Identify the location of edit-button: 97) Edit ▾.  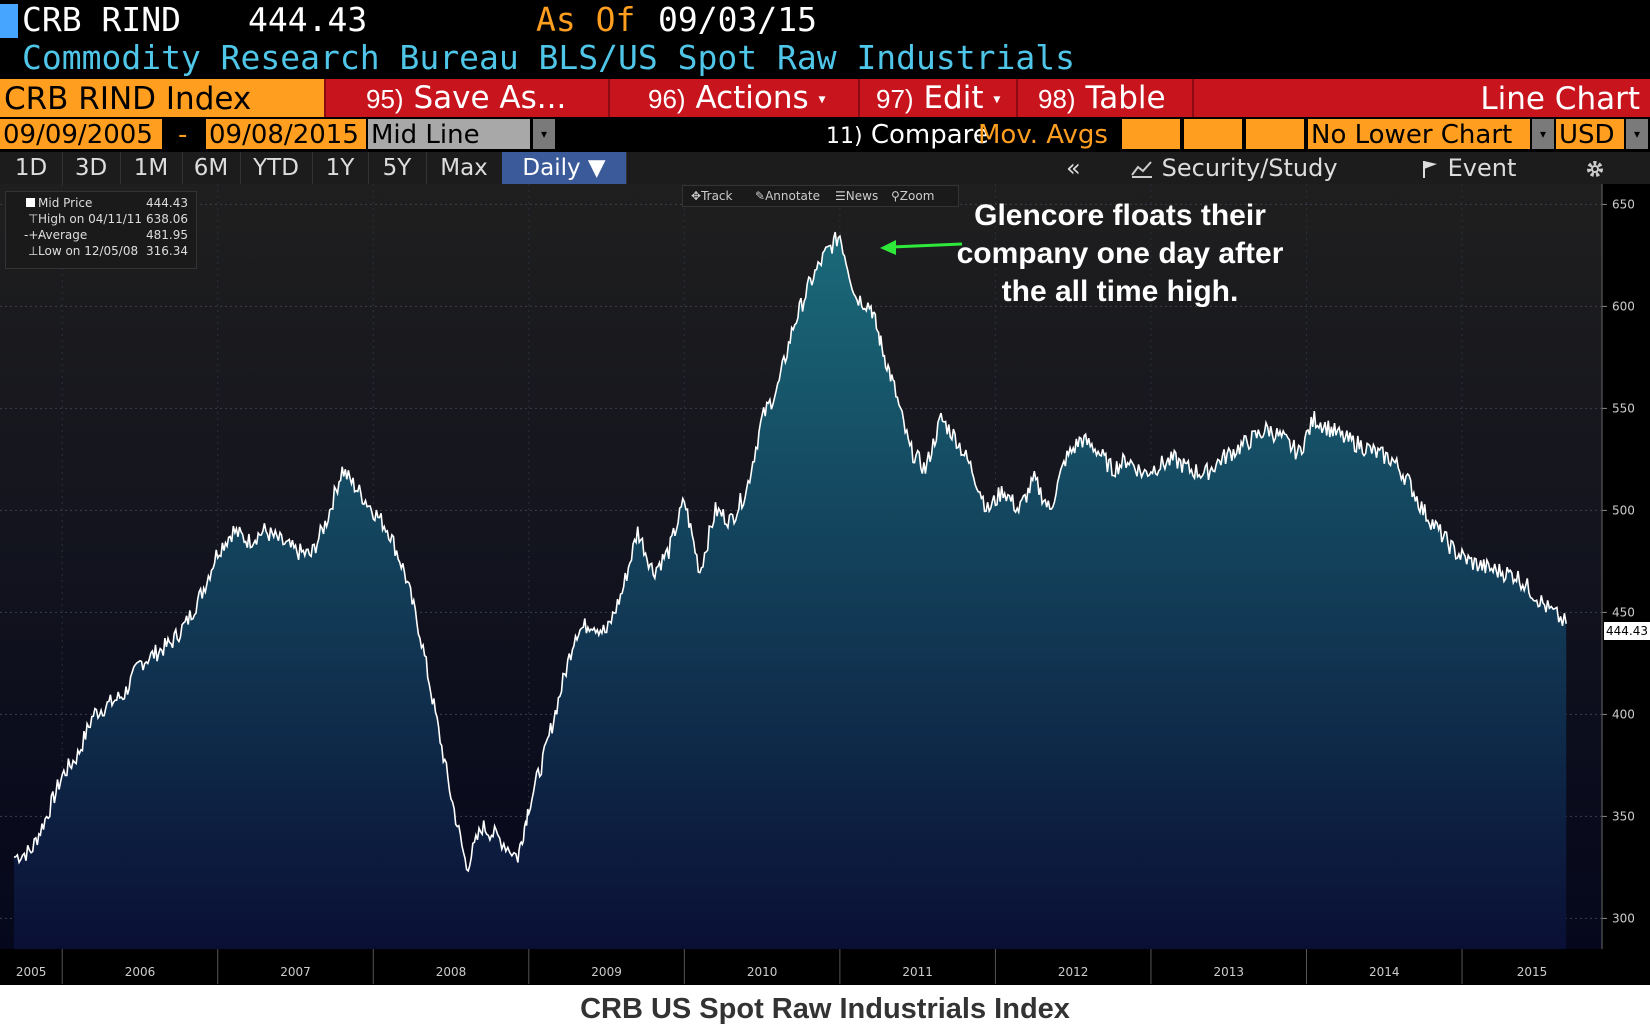
(937, 98).